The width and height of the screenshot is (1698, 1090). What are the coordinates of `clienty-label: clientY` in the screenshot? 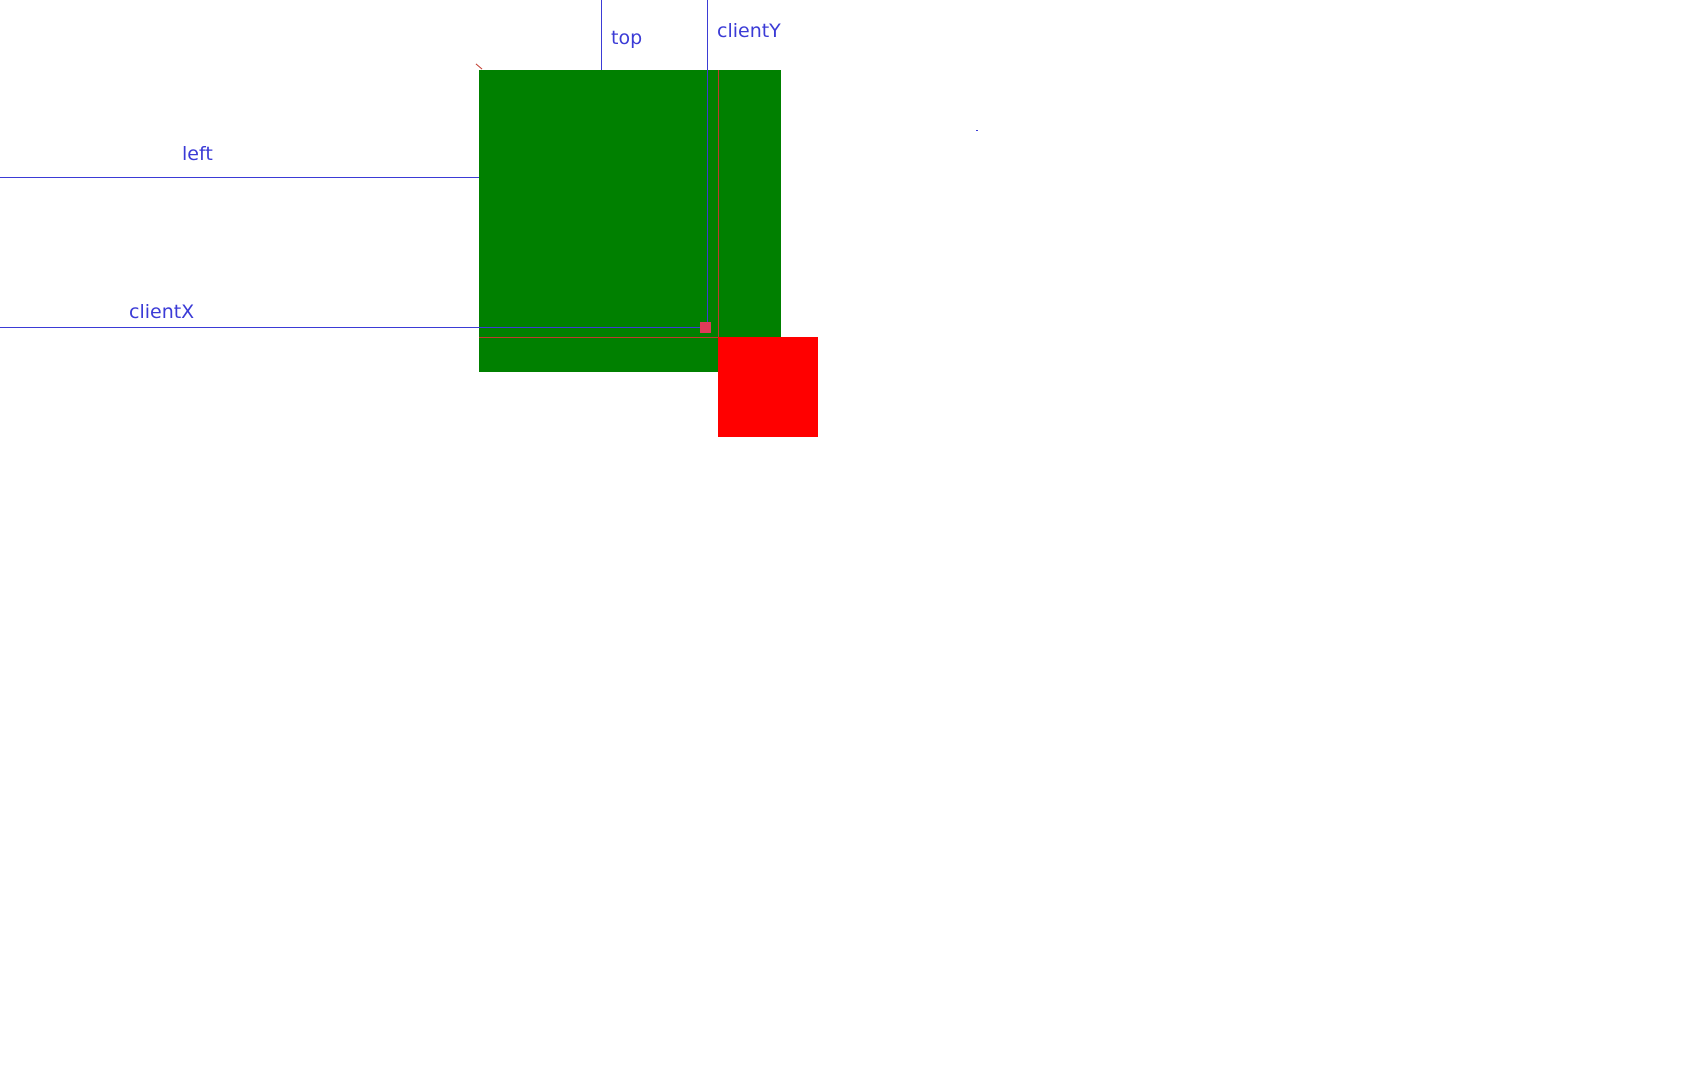 It's located at (749, 31).